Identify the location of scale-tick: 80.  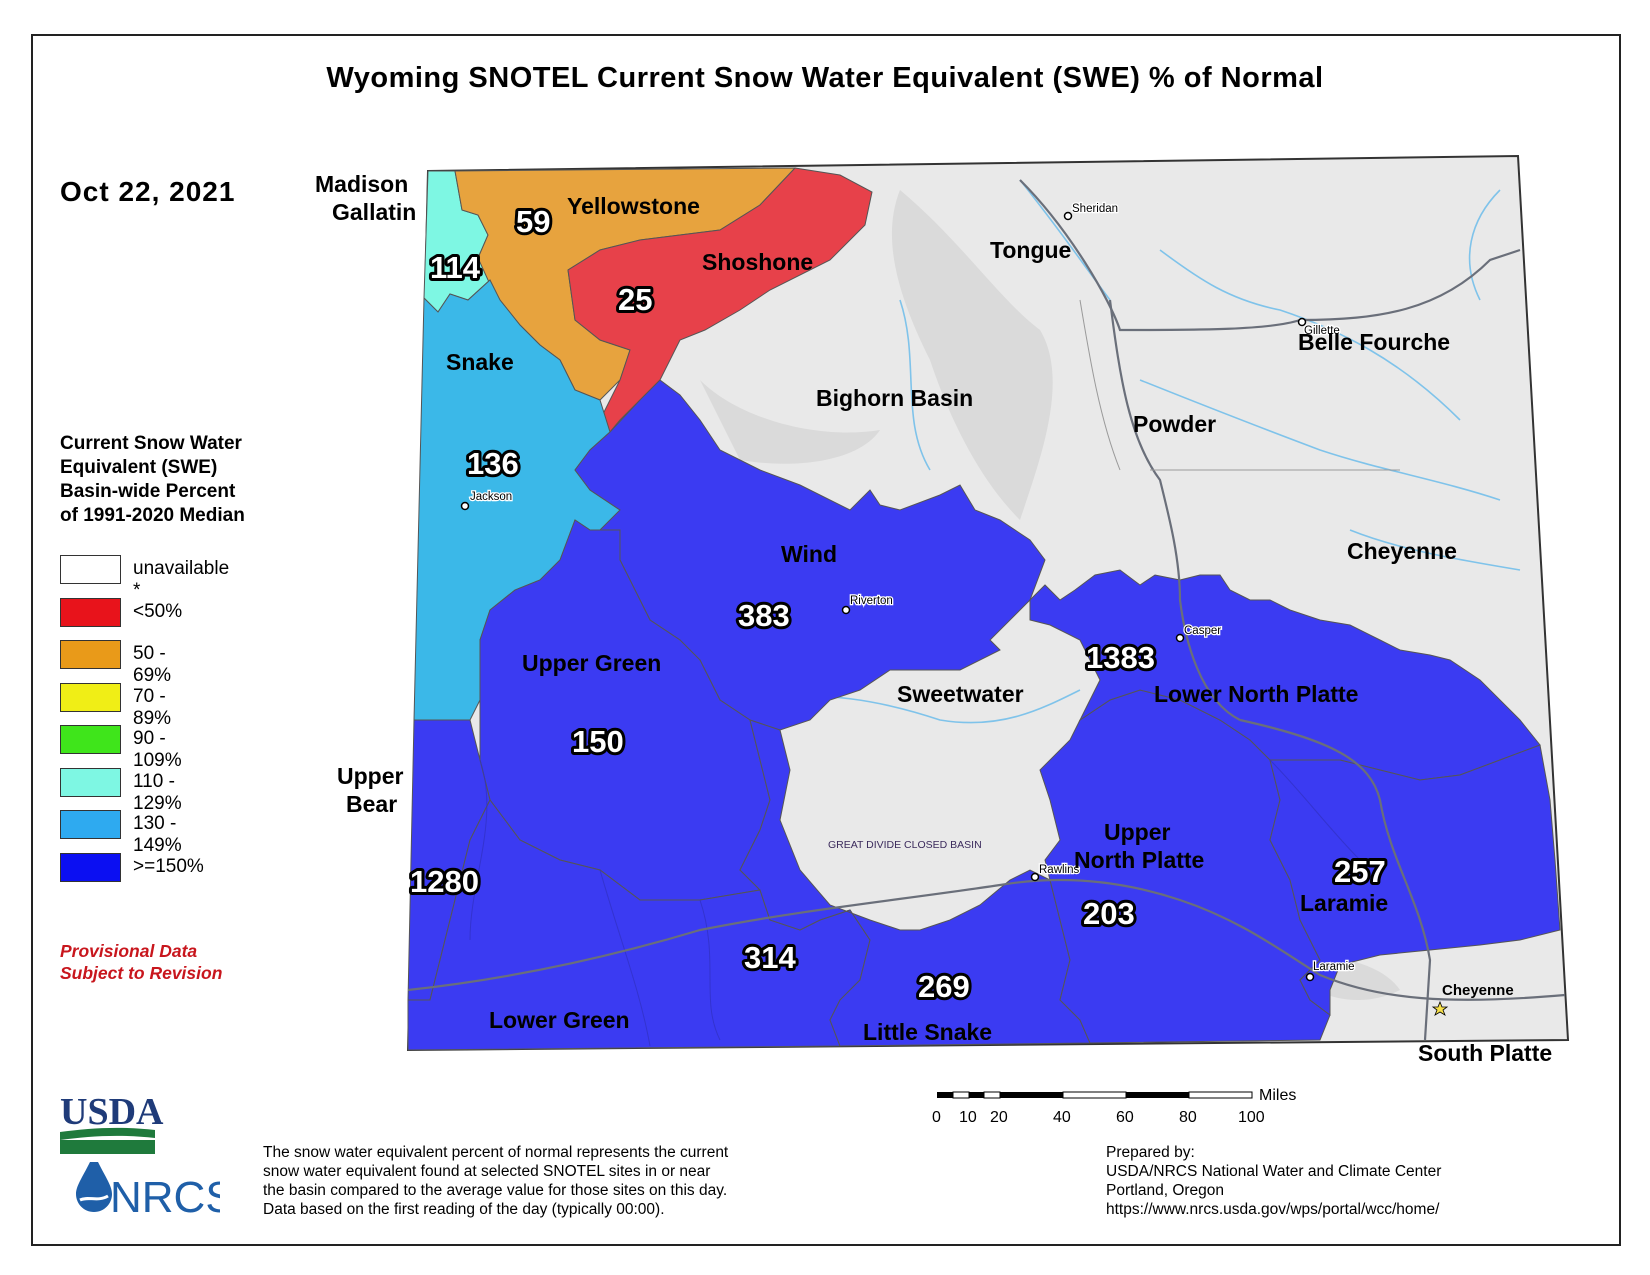
(1188, 1117).